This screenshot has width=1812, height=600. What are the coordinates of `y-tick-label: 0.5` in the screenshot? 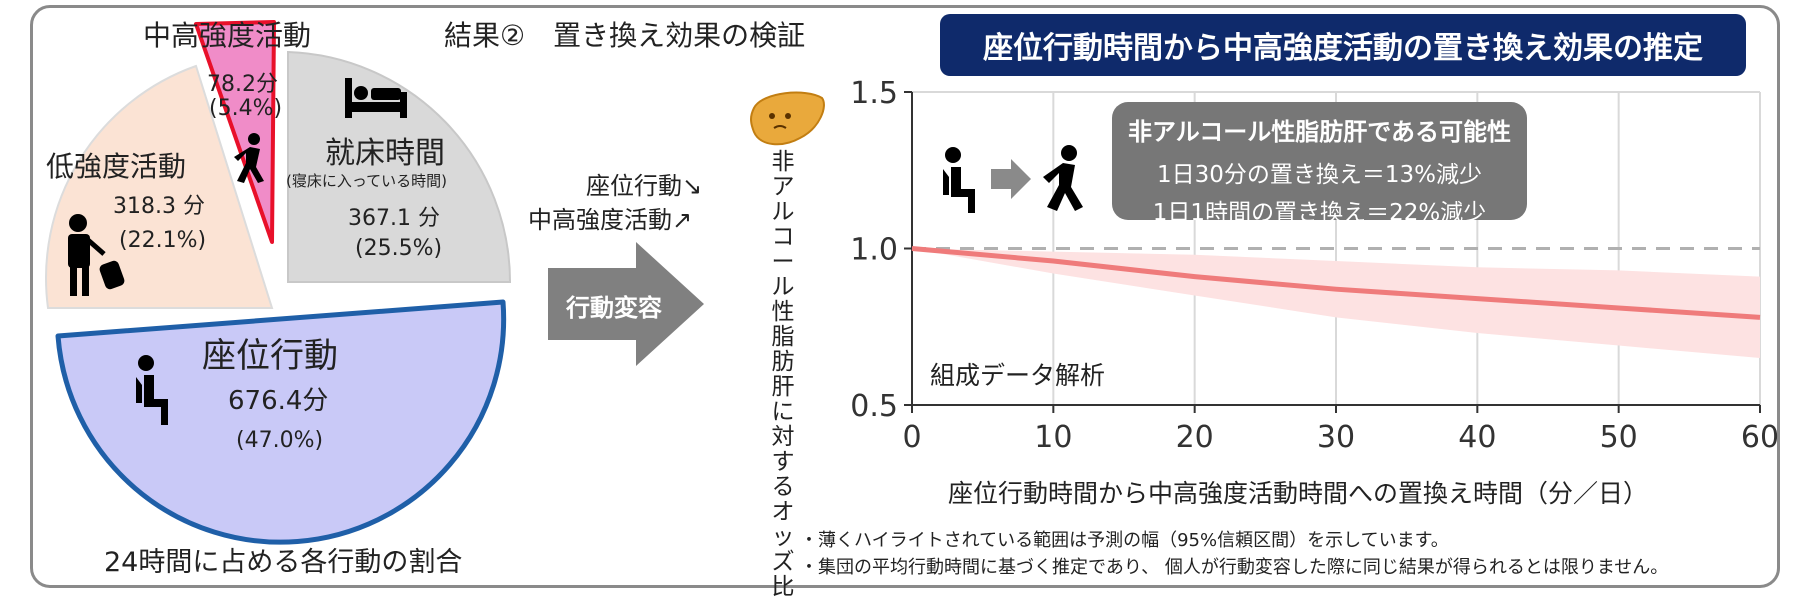 It's located at (874, 406).